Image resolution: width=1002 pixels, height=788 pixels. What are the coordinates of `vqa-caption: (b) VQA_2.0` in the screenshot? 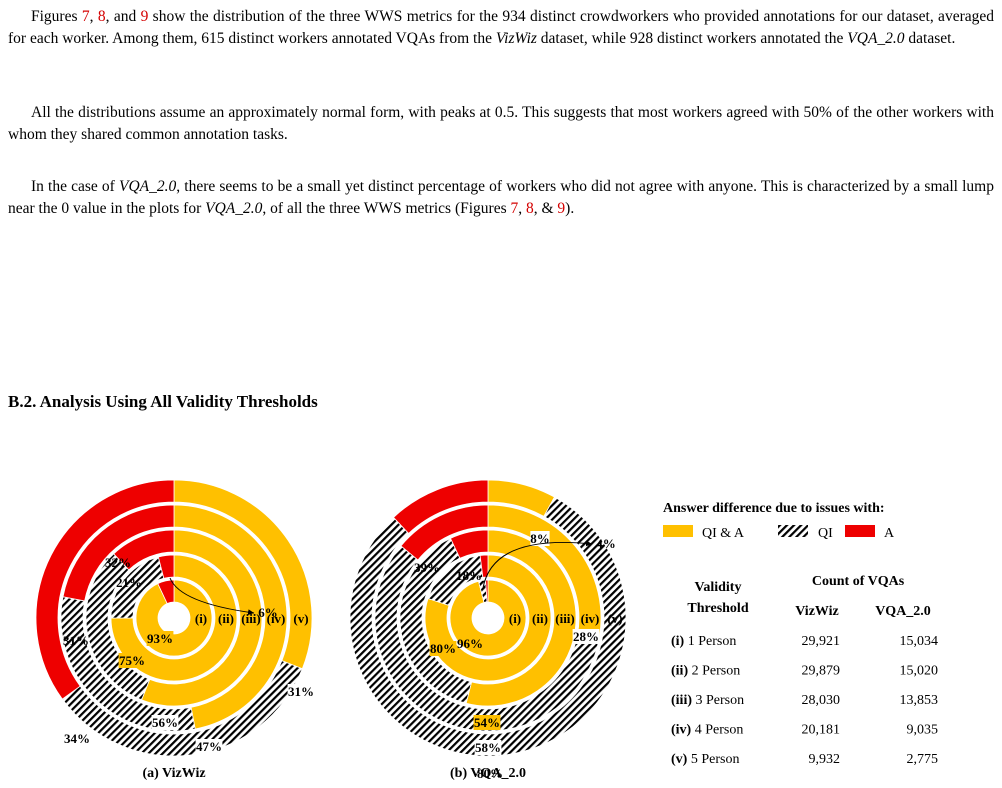 It's located at (488, 773).